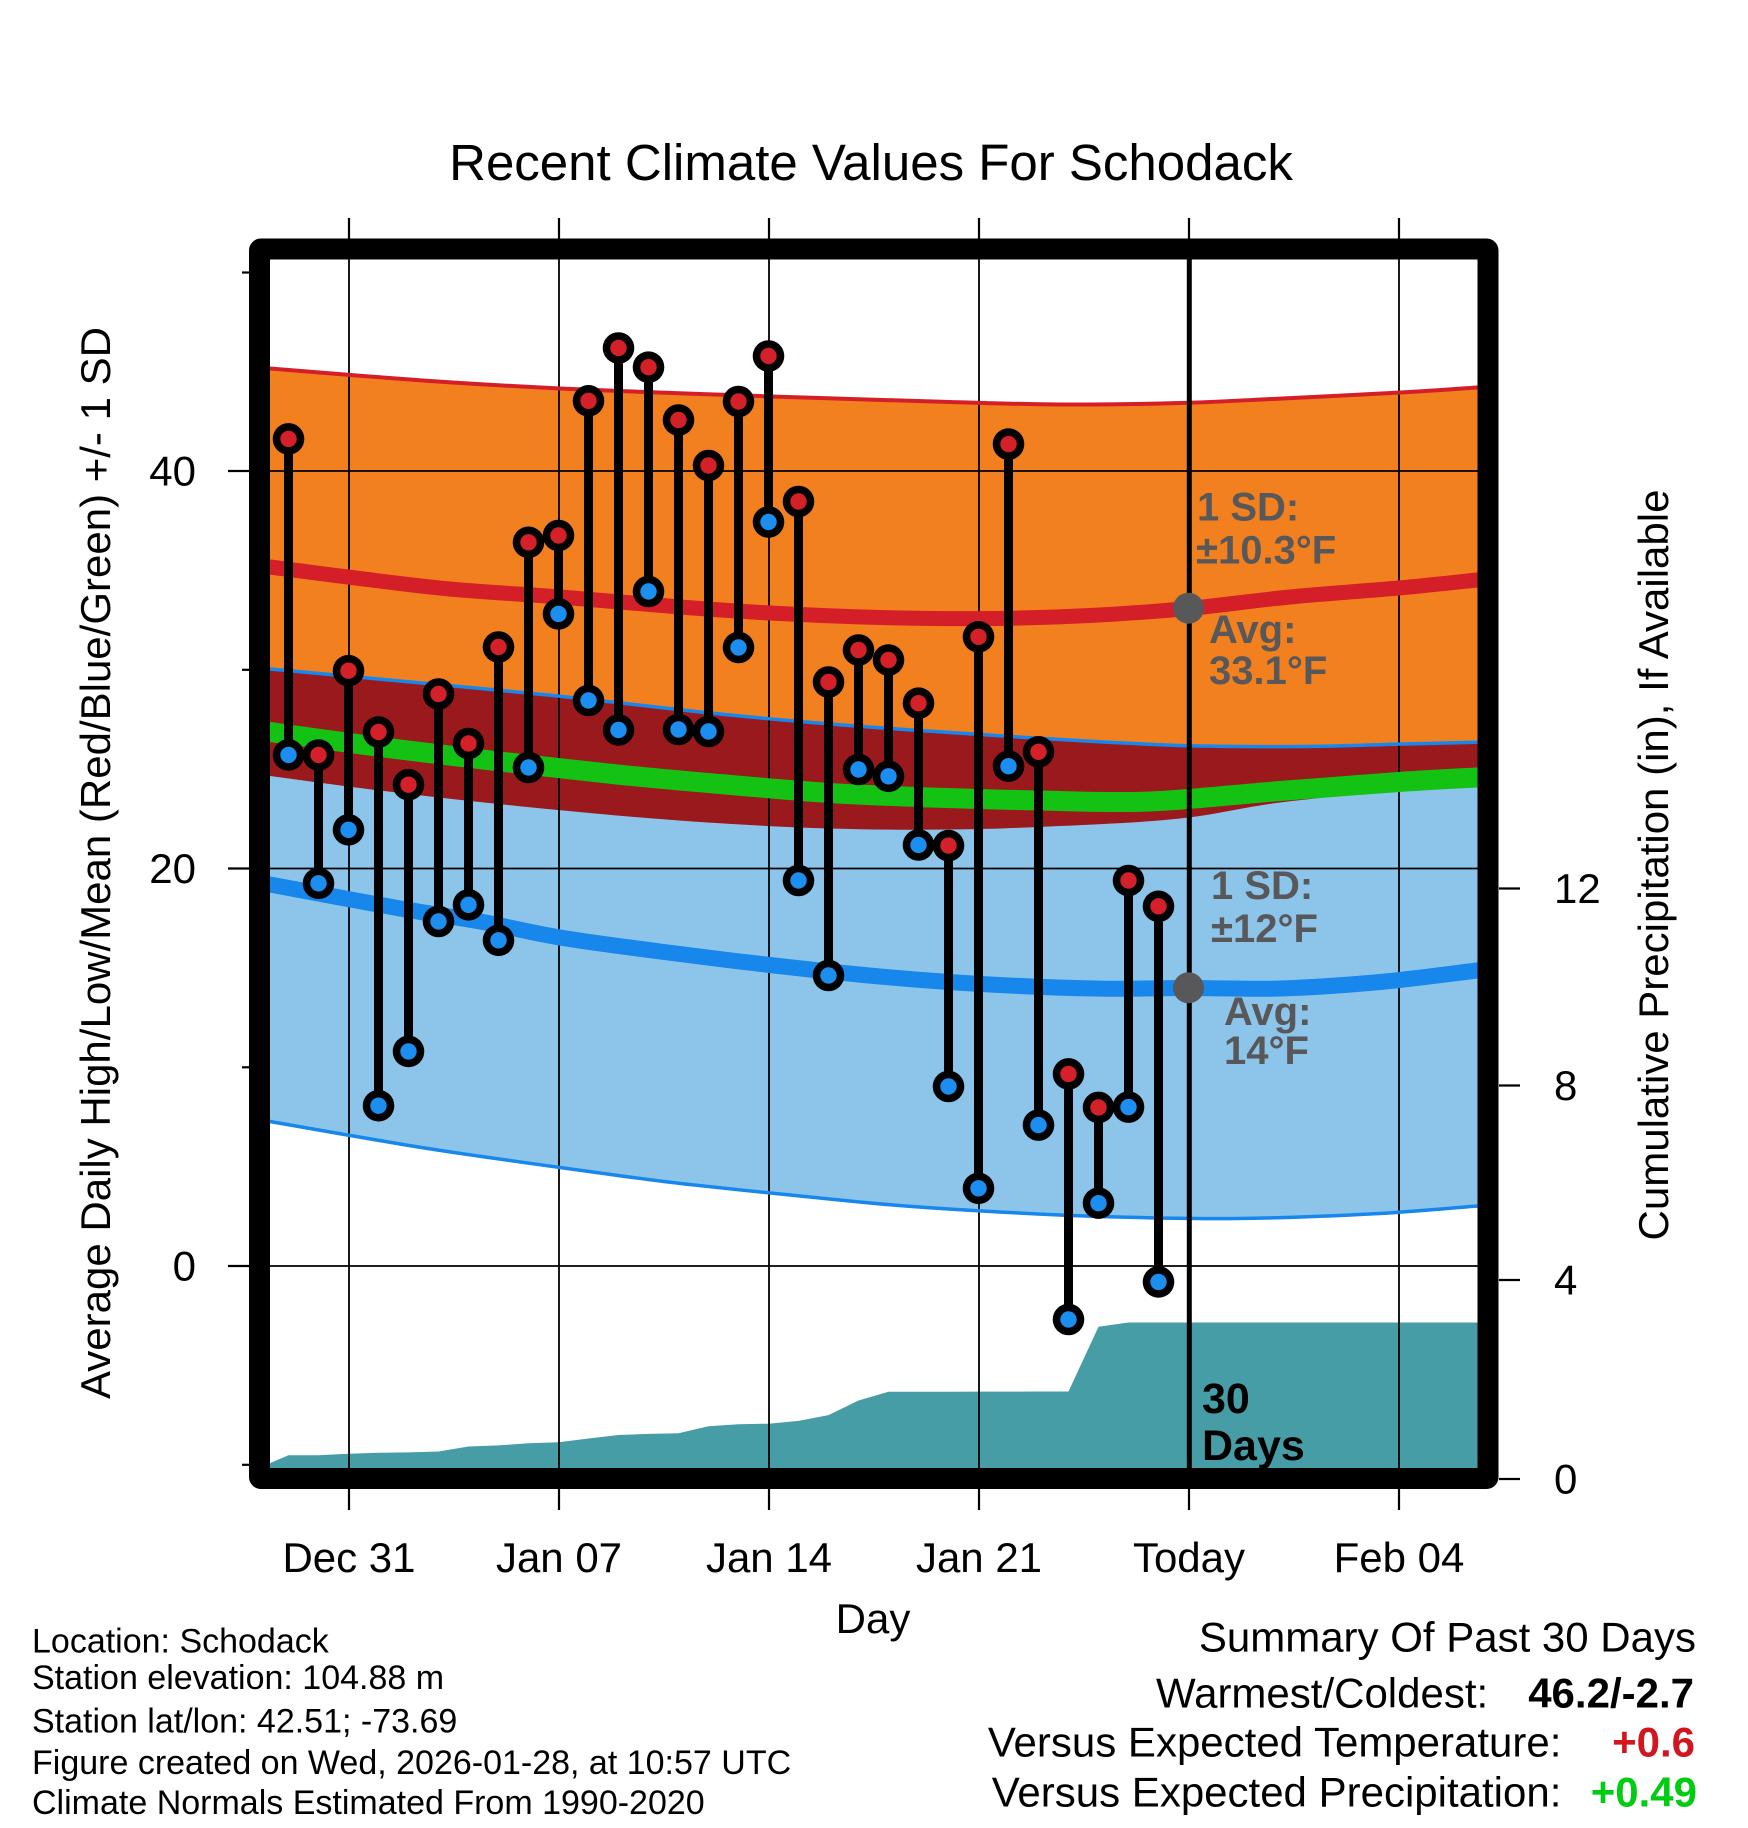  What do you see at coordinates (368, 1803) in the screenshot?
I see `svg-text:Climate Normals Estimated From: Climate Normals Estimated From 1990-2020` at bounding box center [368, 1803].